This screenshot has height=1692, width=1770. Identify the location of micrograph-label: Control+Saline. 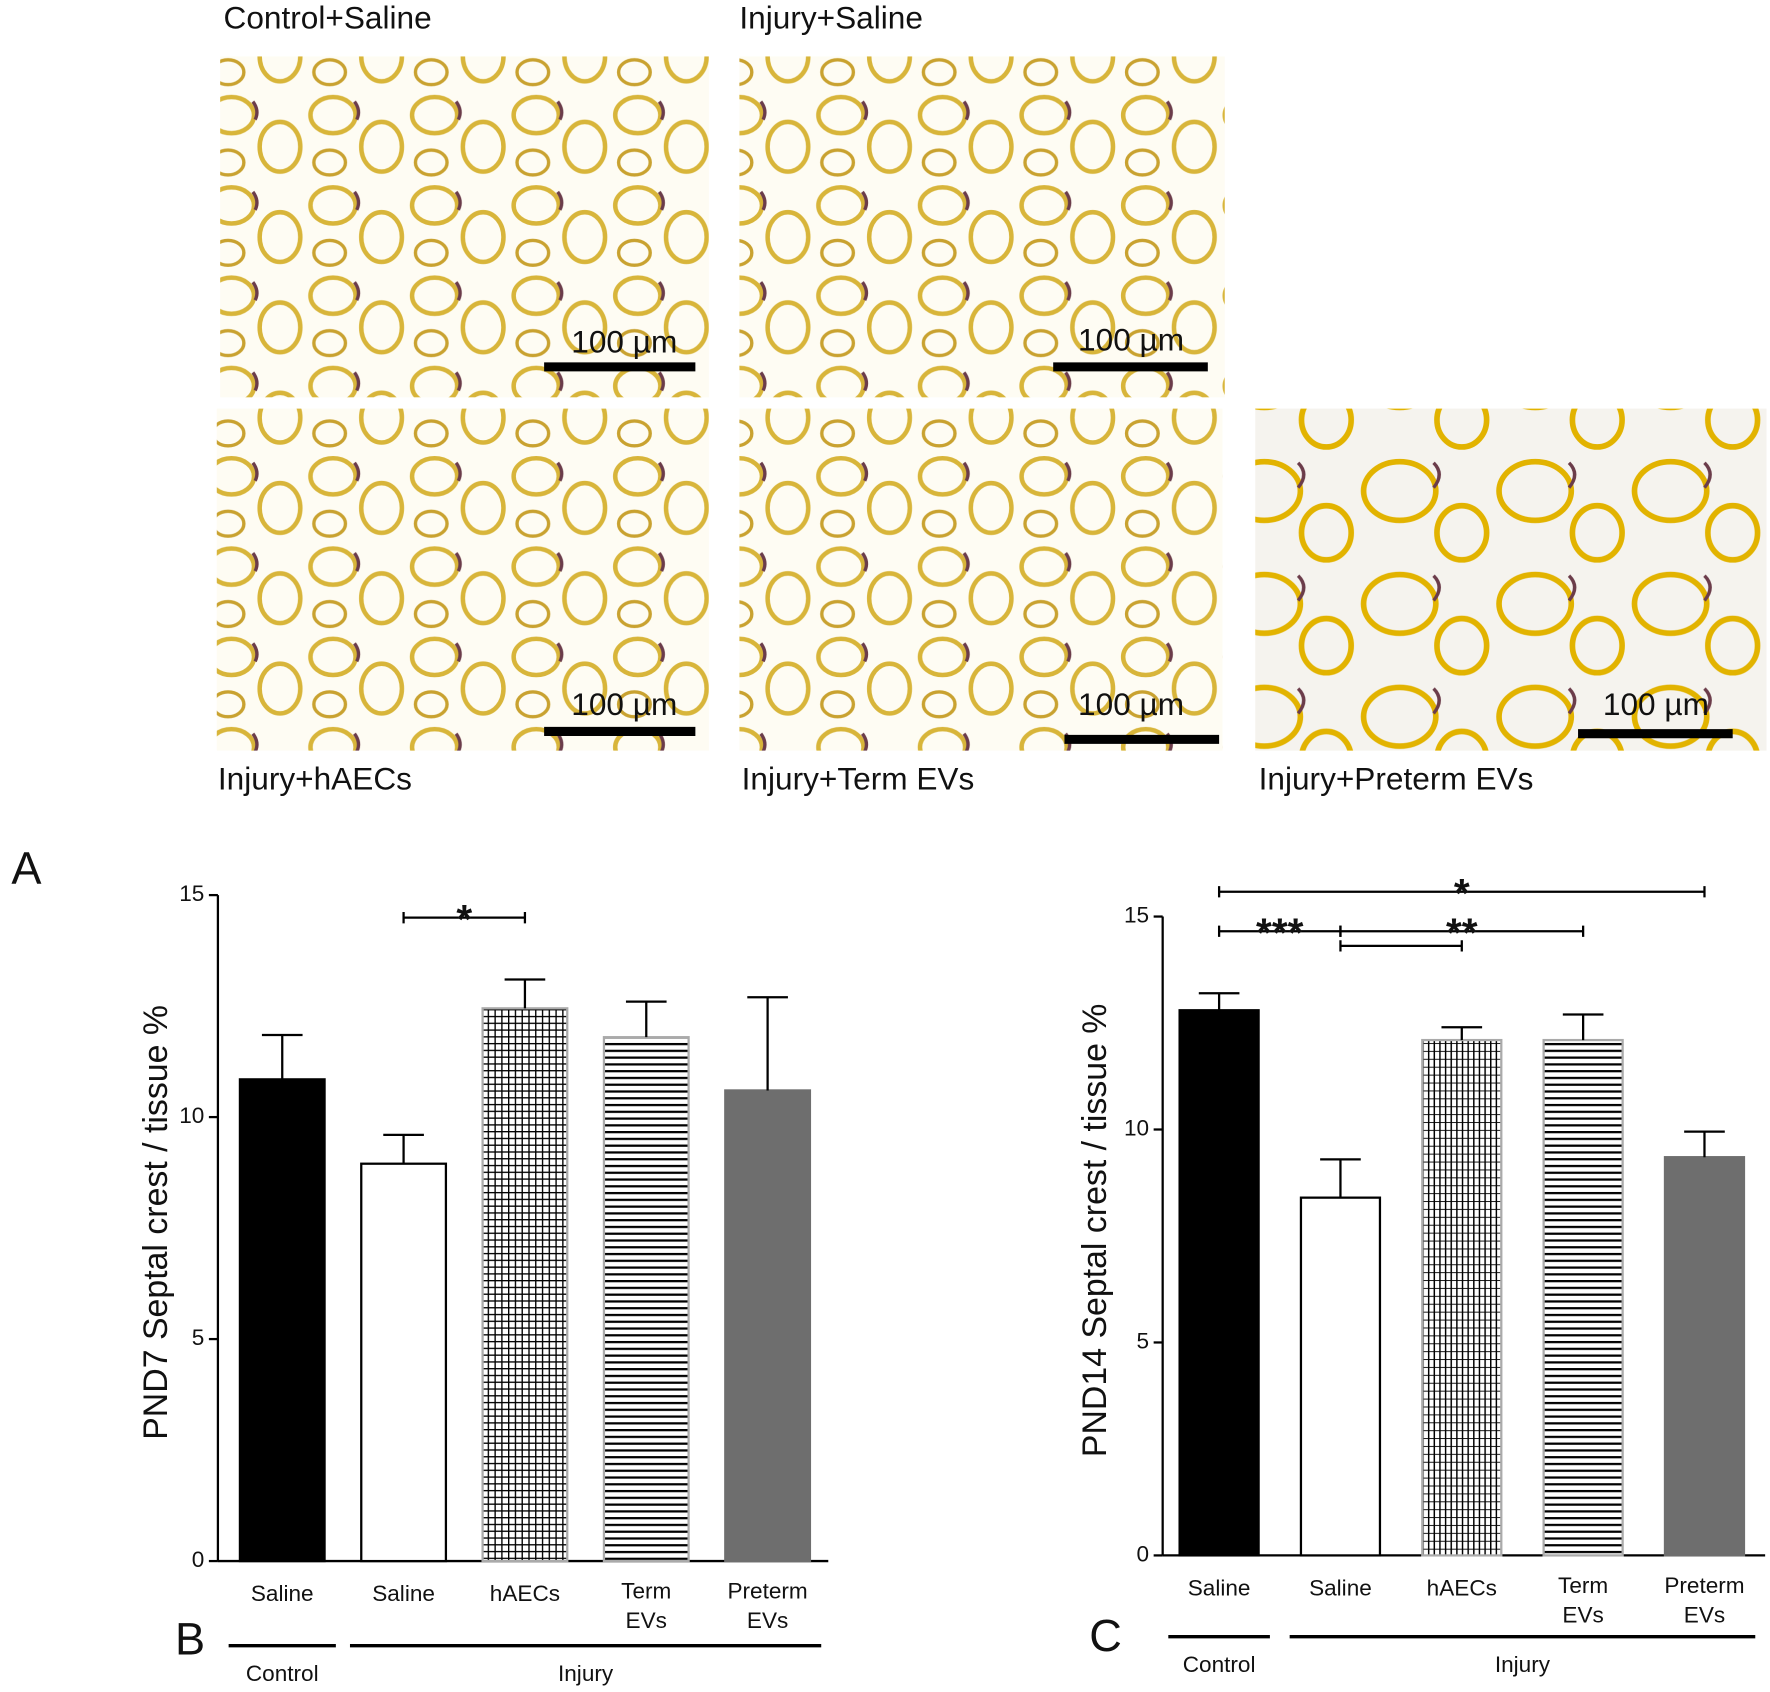
(328, 18).